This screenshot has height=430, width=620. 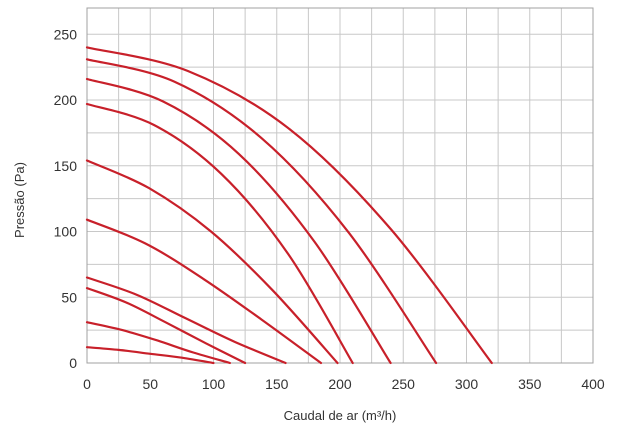 I want to click on y-tick-label: 250, so click(x=66, y=34).